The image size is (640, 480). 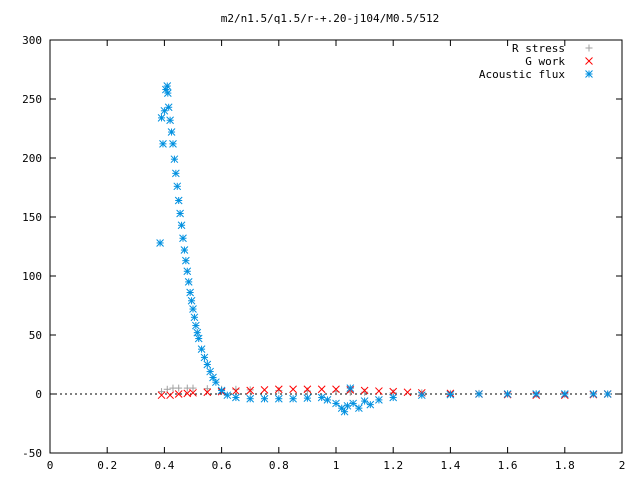 I want to click on y-tick-label: 150, so click(x=32, y=217).